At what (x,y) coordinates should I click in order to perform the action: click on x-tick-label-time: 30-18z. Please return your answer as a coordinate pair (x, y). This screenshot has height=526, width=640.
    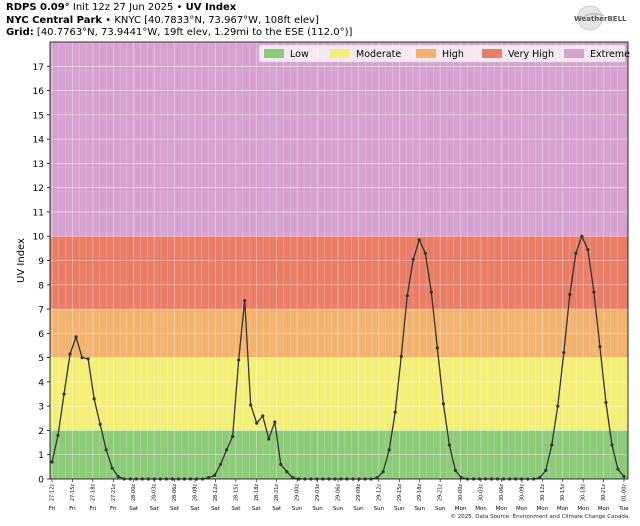
    Looking at the image, I should click on (584, 493).